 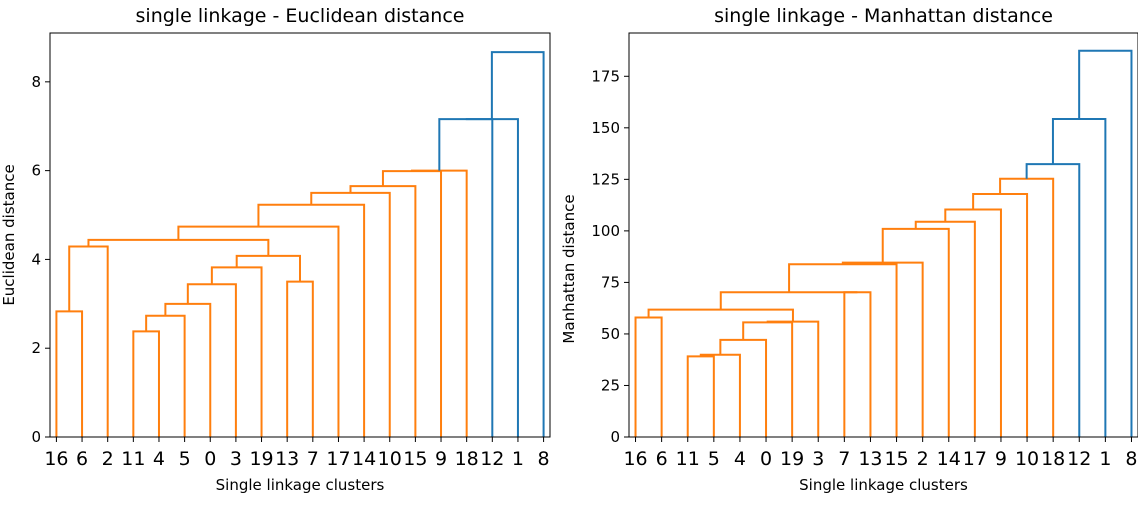 I want to click on x-axis-leaf-labels: 16 6 2 11 4 5 0 3 19 13 7 17 14 10 15 9 18 12 1 8, so click(x=297, y=453).